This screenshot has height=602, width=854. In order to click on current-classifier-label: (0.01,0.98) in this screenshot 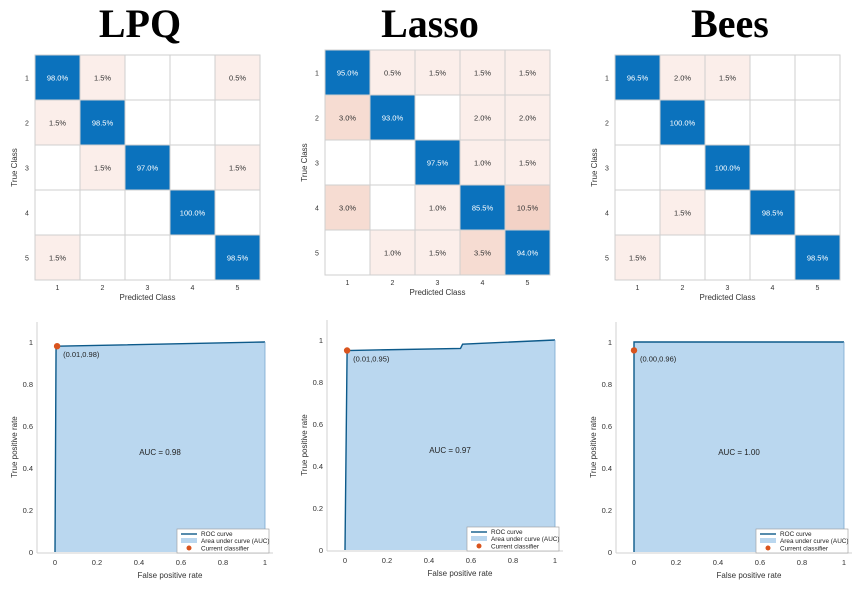, I will do `click(81, 354)`.